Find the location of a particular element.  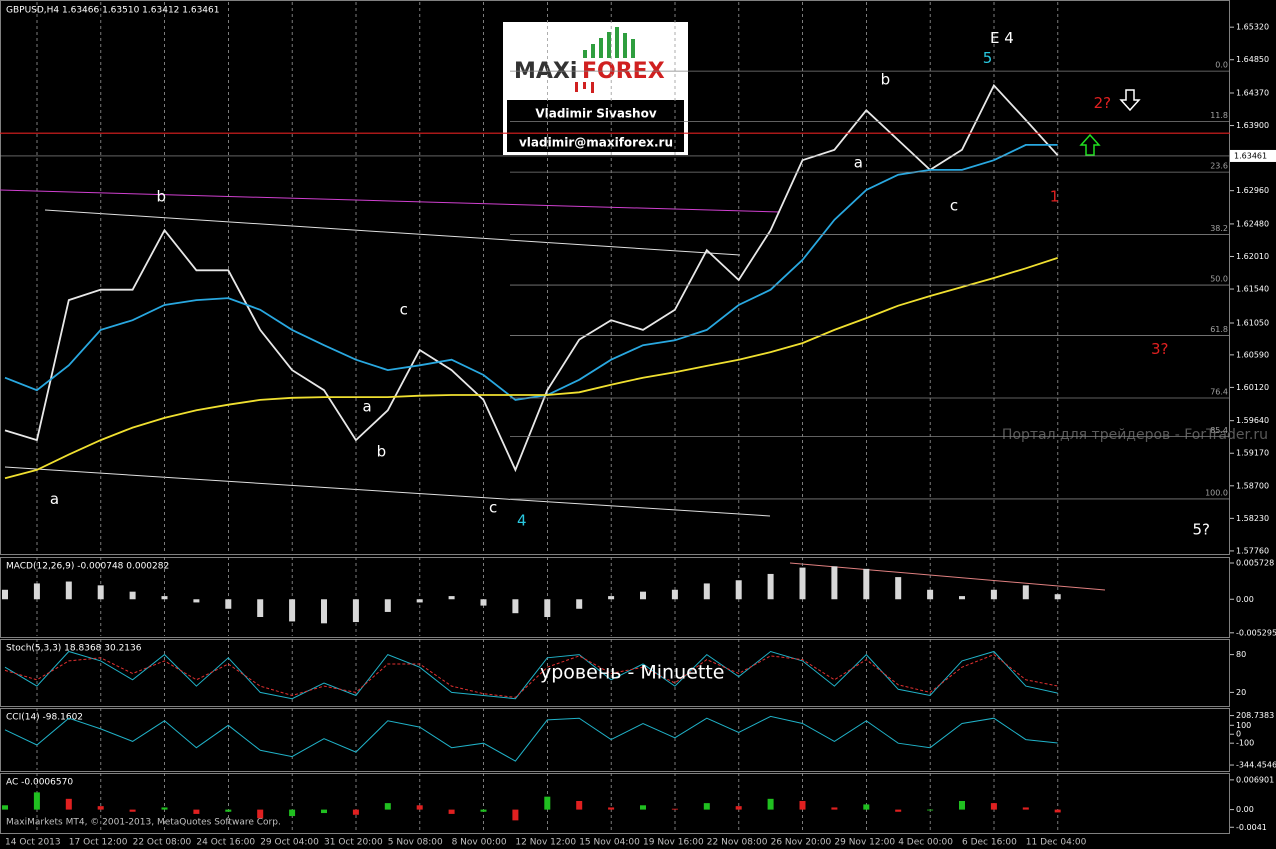

level-note: уровень - Minuette is located at coordinates (632, 673).